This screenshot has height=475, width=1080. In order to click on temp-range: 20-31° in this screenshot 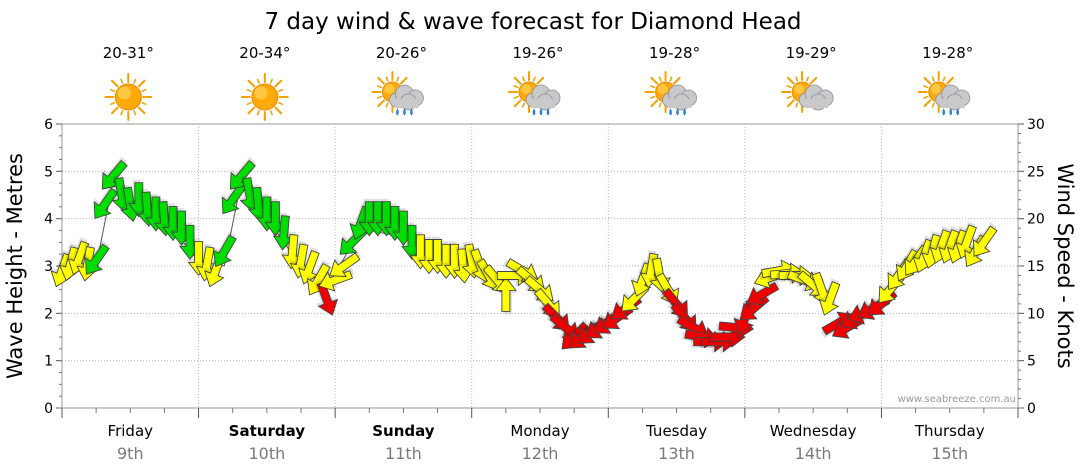, I will do `click(128, 53)`.